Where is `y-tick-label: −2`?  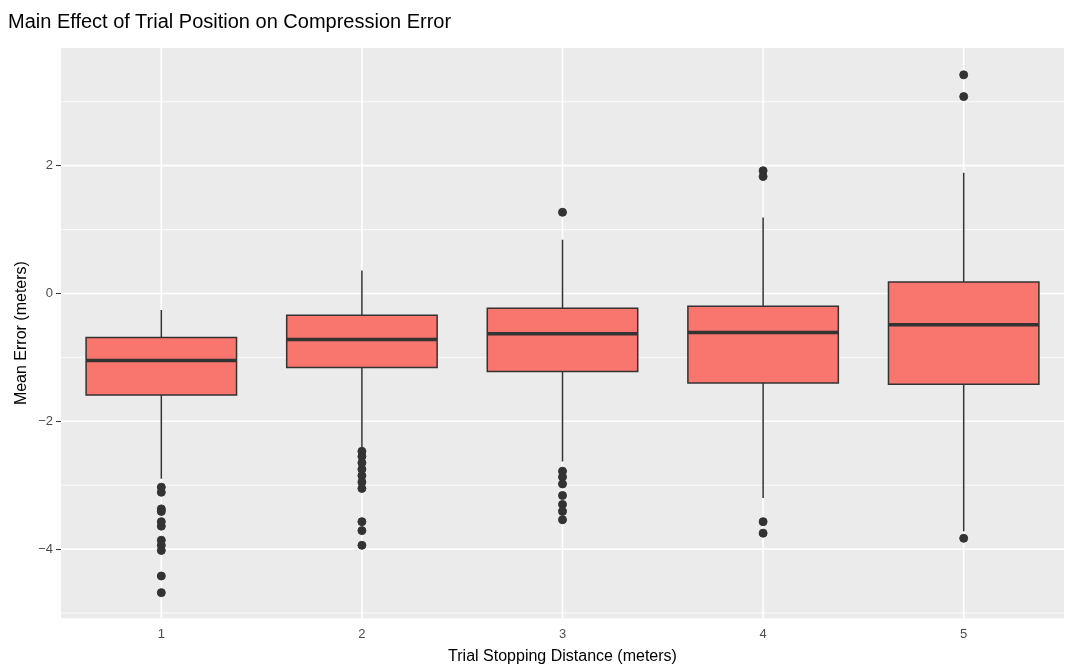
y-tick-label: −2 is located at coordinates (46, 420).